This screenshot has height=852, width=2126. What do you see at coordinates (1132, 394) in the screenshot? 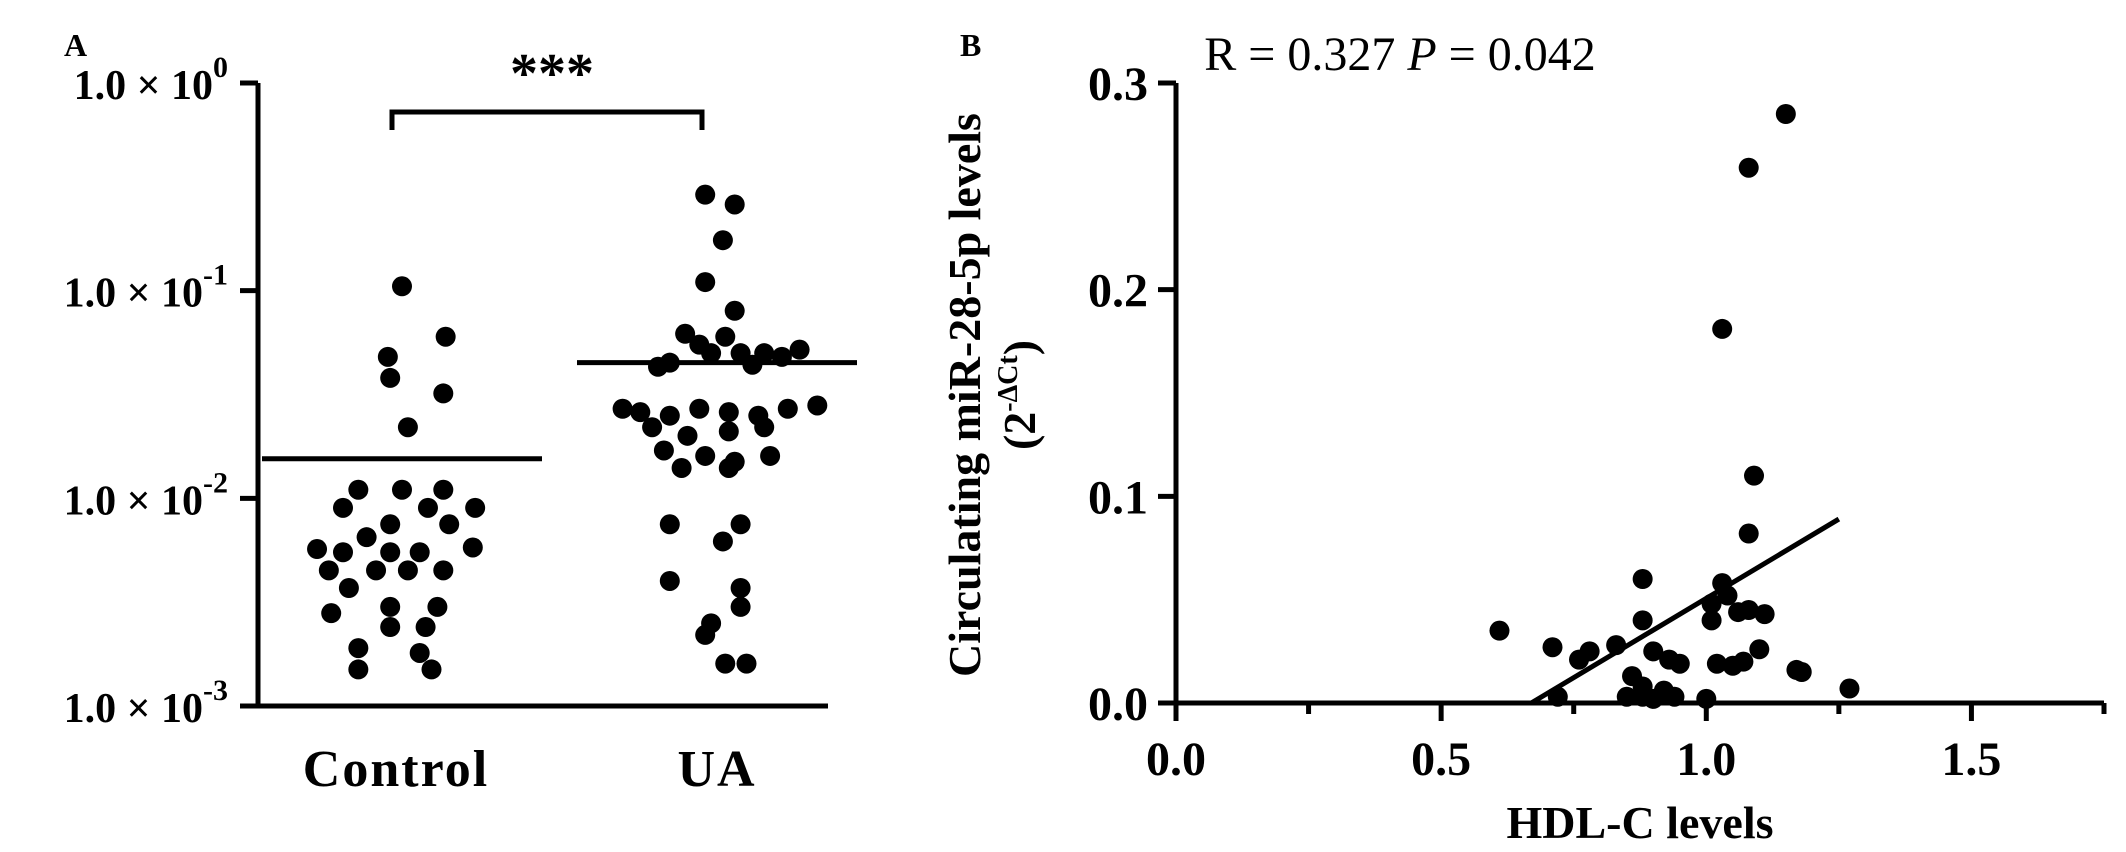
I see `panel-b-y-ticks: 0.0 0.1 0.2 0.3` at bounding box center [1132, 394].